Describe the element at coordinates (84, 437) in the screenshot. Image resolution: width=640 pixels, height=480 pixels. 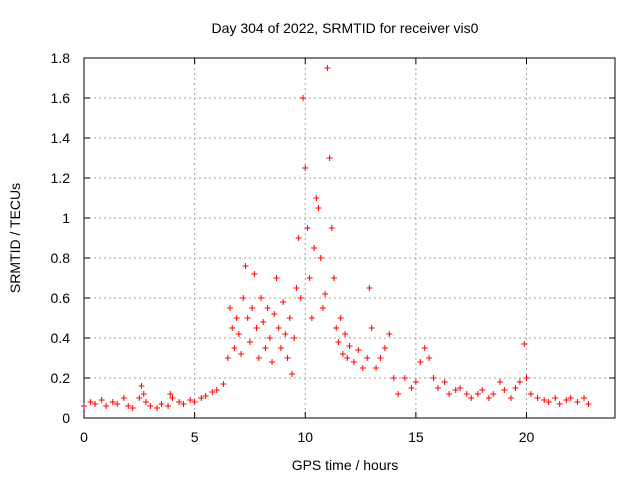
I see `x-tick-label: 0` at that location.